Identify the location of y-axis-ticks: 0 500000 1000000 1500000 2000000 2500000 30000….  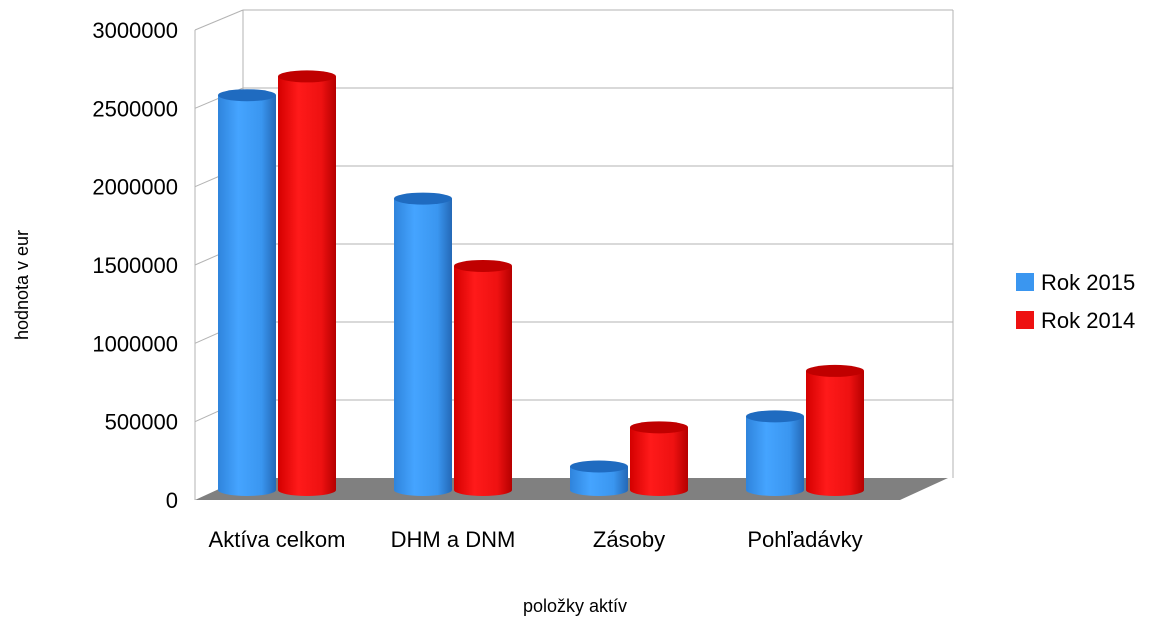
(135, 265).